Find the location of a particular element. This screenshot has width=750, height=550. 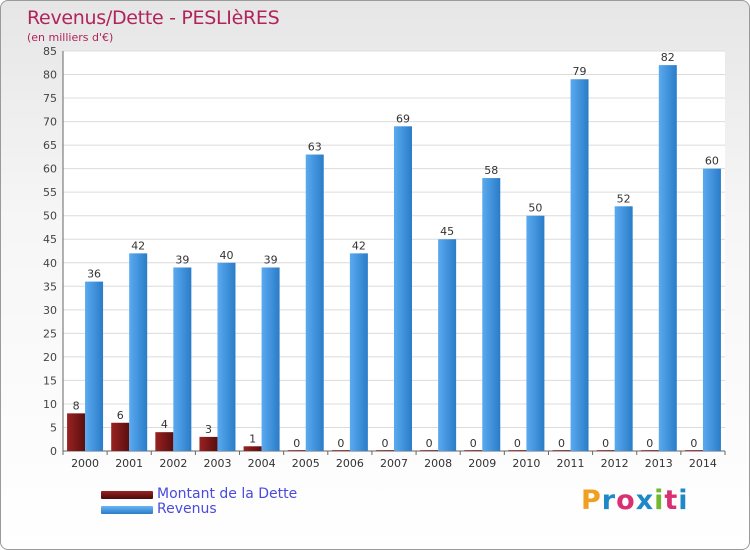

data-label: 52 is located at coordinates (624, 198).